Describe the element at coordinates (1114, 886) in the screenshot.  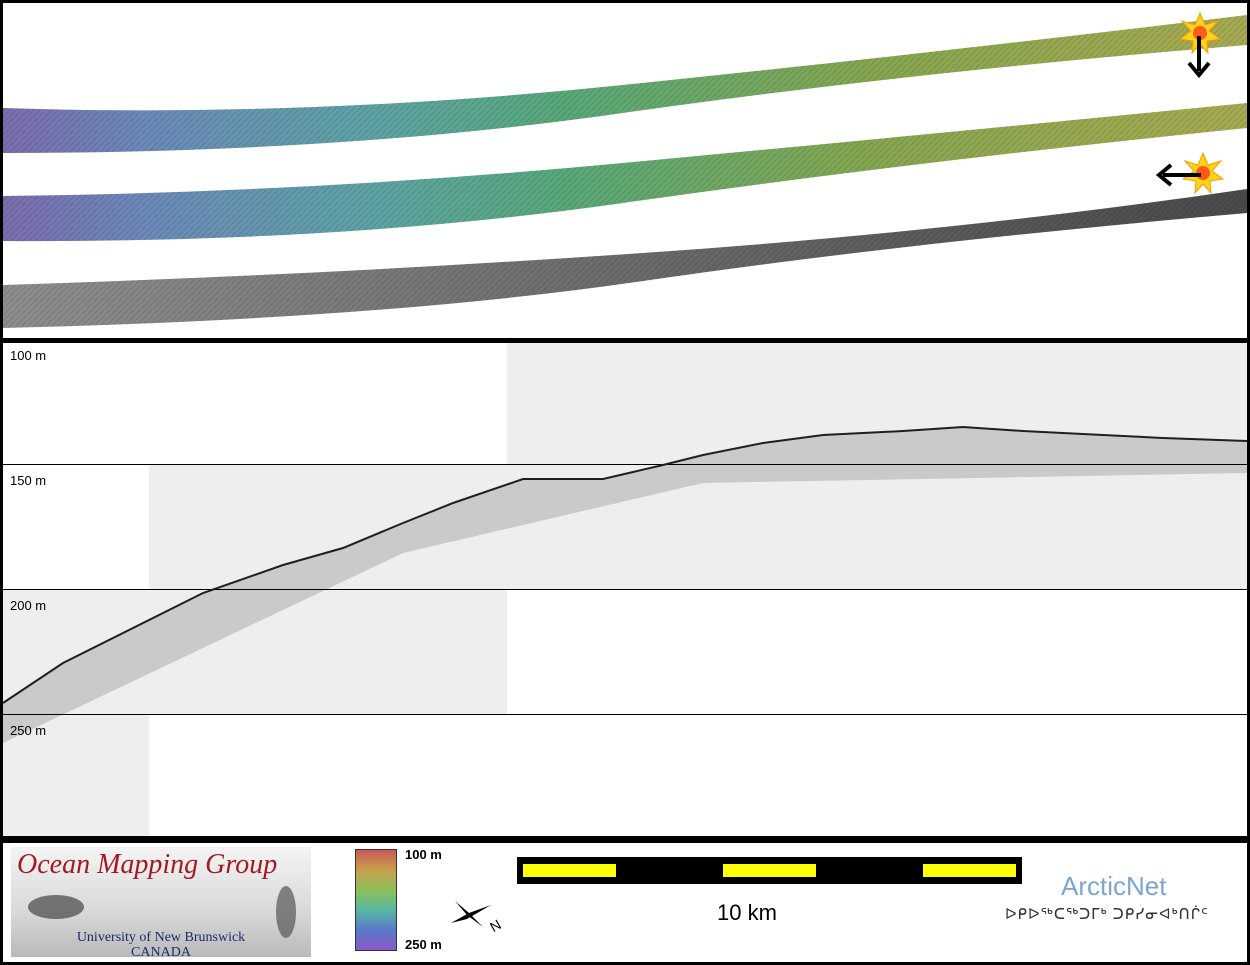
I see `arcticnet-logo: ArcticNet` at that location.